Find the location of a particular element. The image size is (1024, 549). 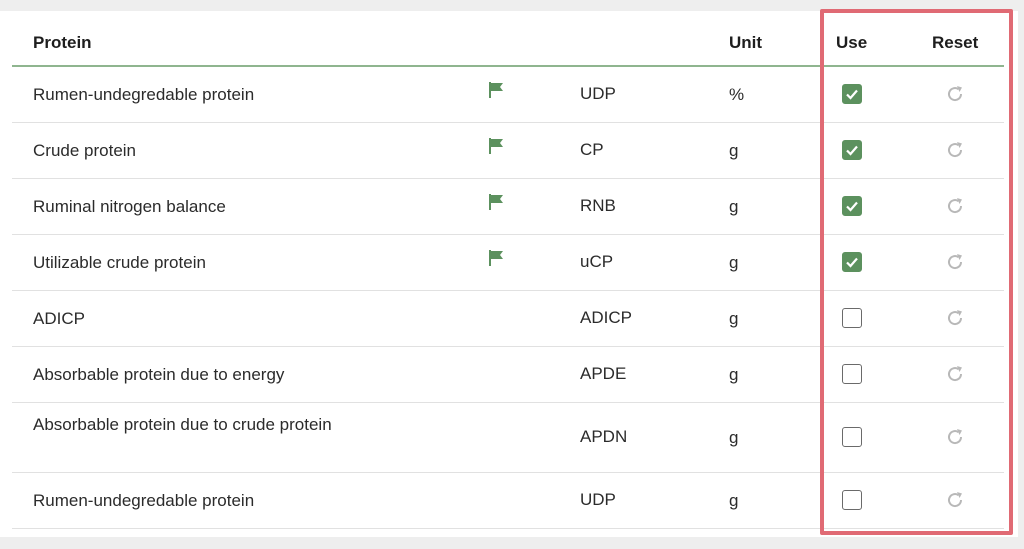

row-abbreviation: APDN is located at coordinates (604, 436).